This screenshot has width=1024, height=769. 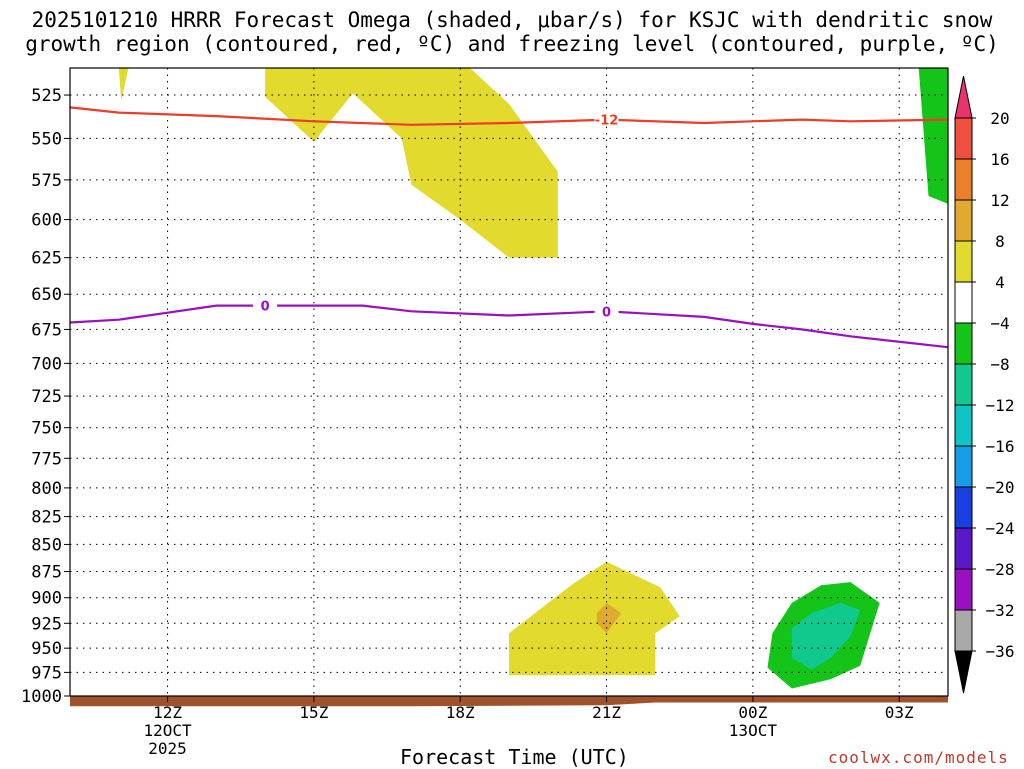 What do you see at coordinates (46, 624) in the screenshot?
I see `y-tick-label-925: 925` at bounding box center [46, 624].